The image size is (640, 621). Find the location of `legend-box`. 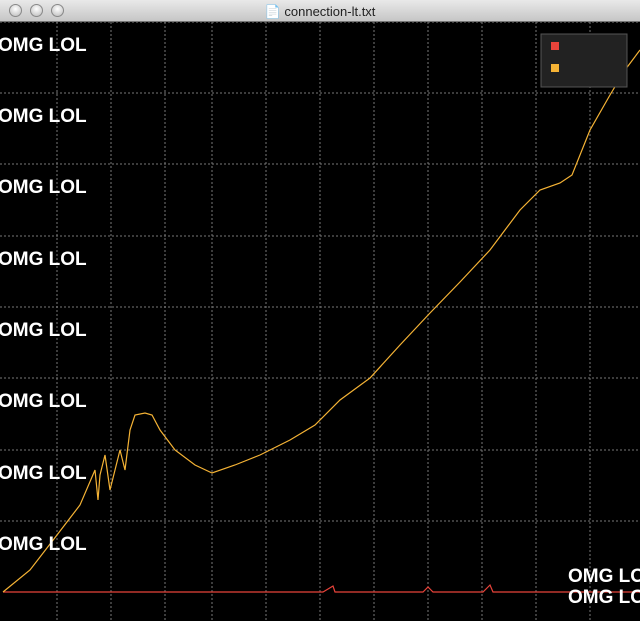

legend-box is located at coordinates (584, 60).